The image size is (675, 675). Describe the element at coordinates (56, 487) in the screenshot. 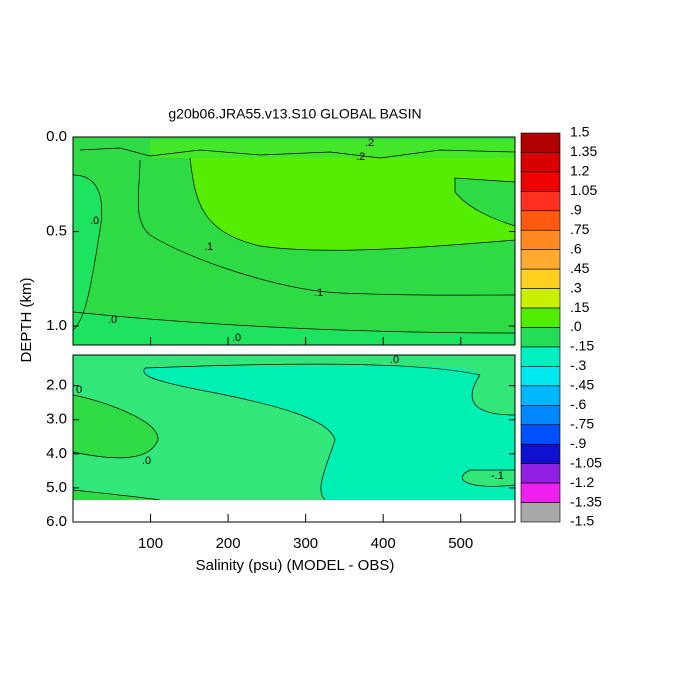

I see `y-tick-label: 5.0` at that location.